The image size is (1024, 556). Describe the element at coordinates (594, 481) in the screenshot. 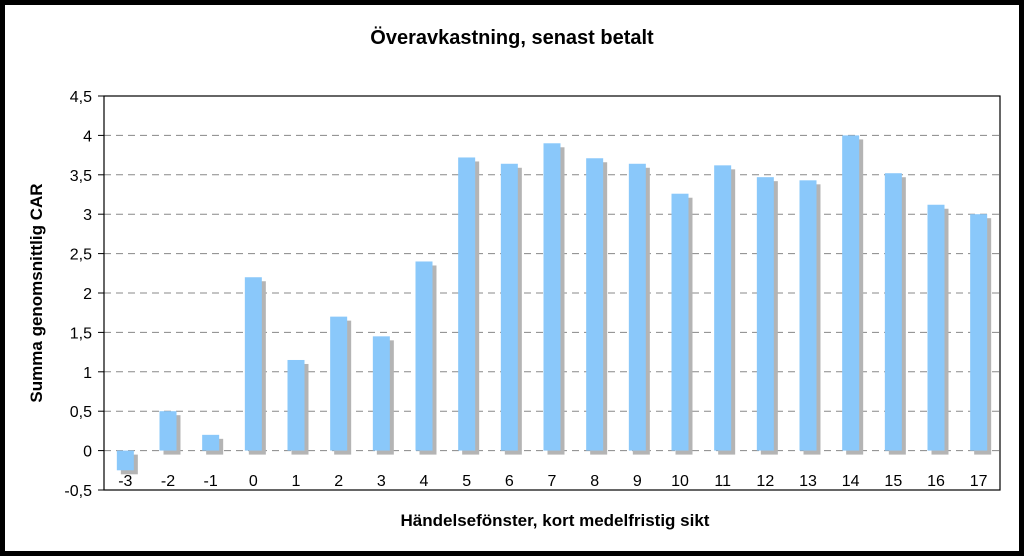

I see `x-tick-label: 8` at that location.